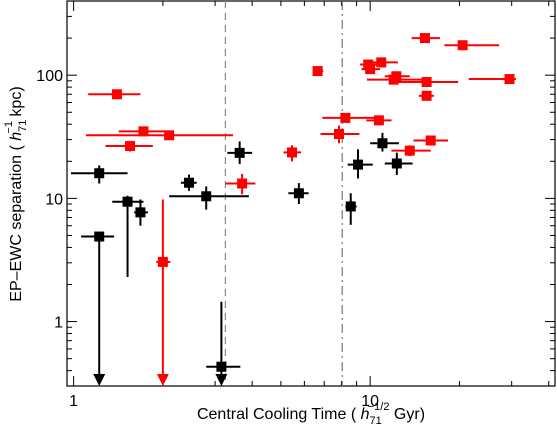 The image size is (557, 429). What do you see at coordinates (73, 401) in the screenshot?
I see `x-tick-label: 1` at bounding box center [73, 401].